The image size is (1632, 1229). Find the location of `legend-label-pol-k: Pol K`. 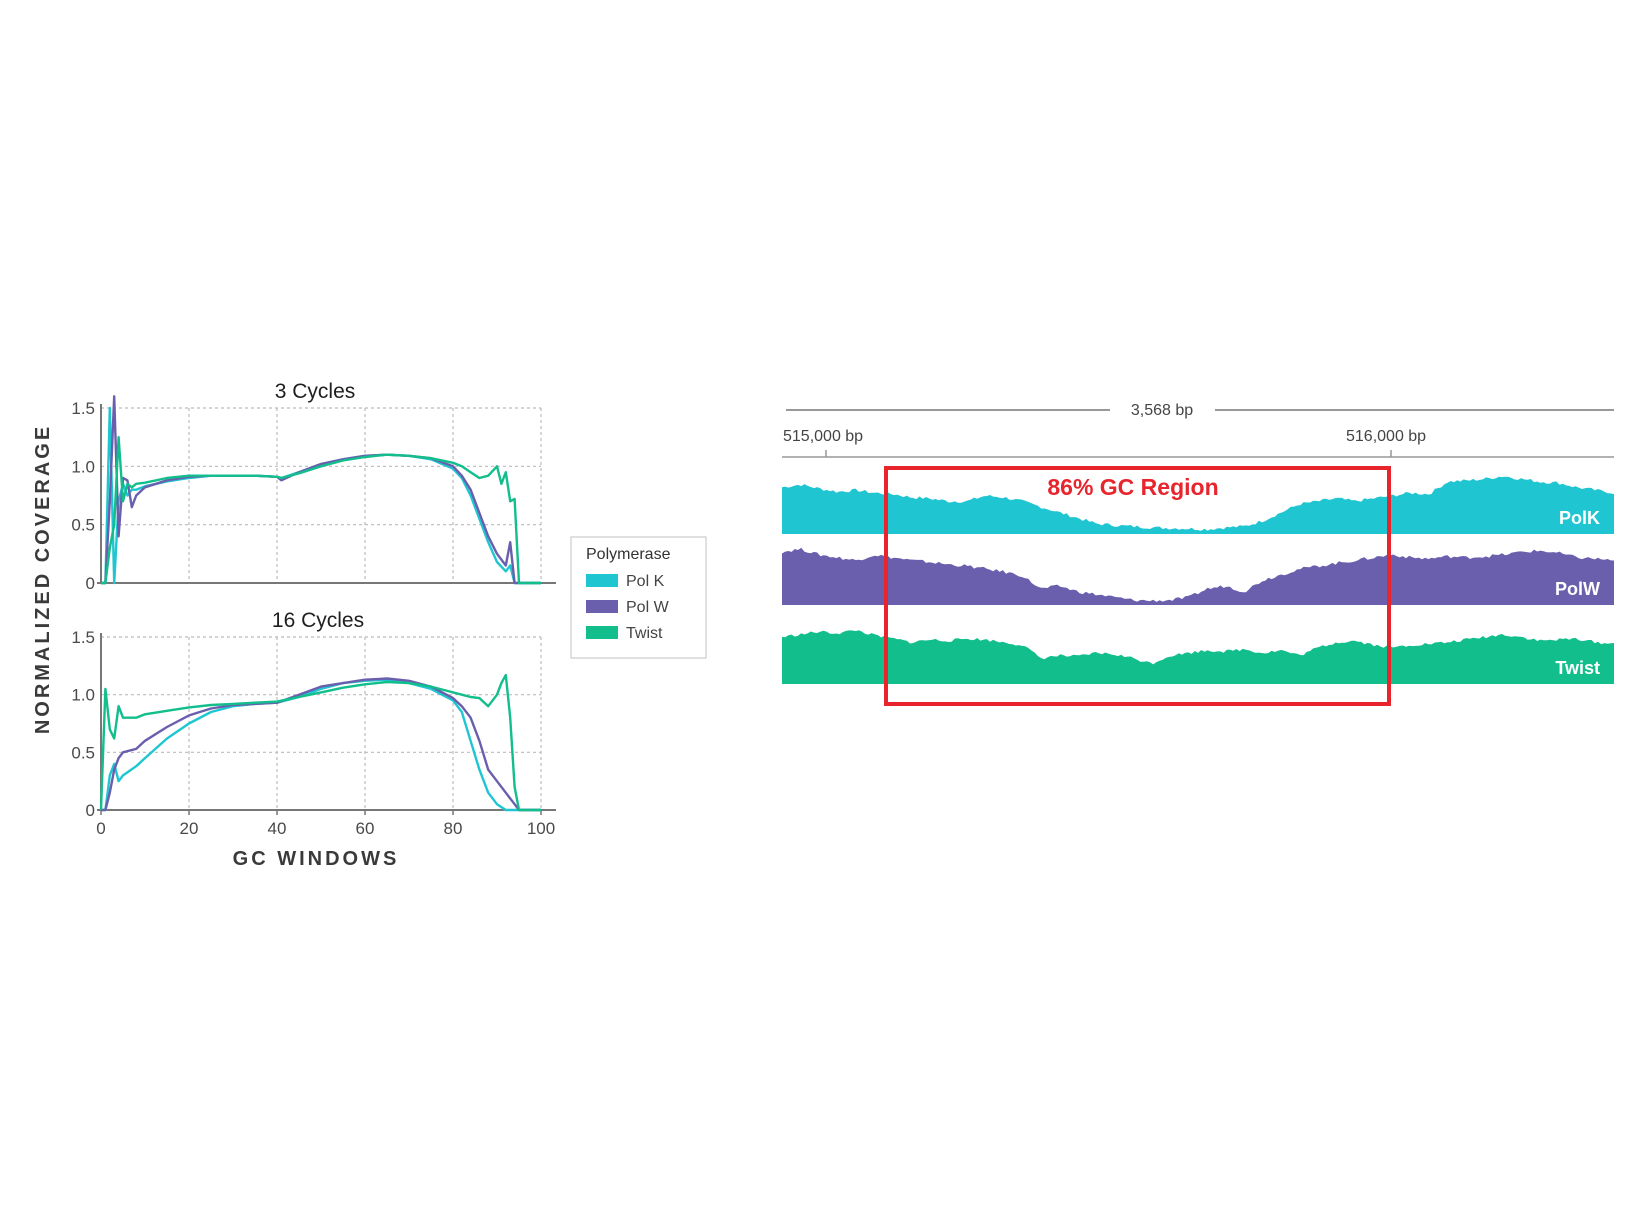

legend-label-pol-k: Pol K is located at coordinates (645, 581).